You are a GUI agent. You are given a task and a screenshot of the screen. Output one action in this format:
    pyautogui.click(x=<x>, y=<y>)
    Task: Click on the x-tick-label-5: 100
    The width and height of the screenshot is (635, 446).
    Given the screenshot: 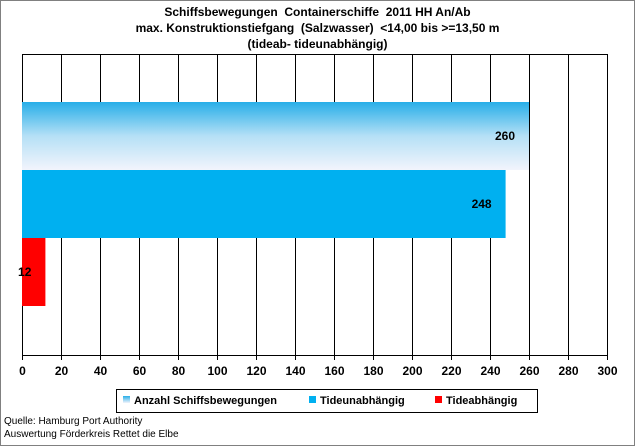 What is the action you would take?
    pyautogui.click(x=217, y=371)
    